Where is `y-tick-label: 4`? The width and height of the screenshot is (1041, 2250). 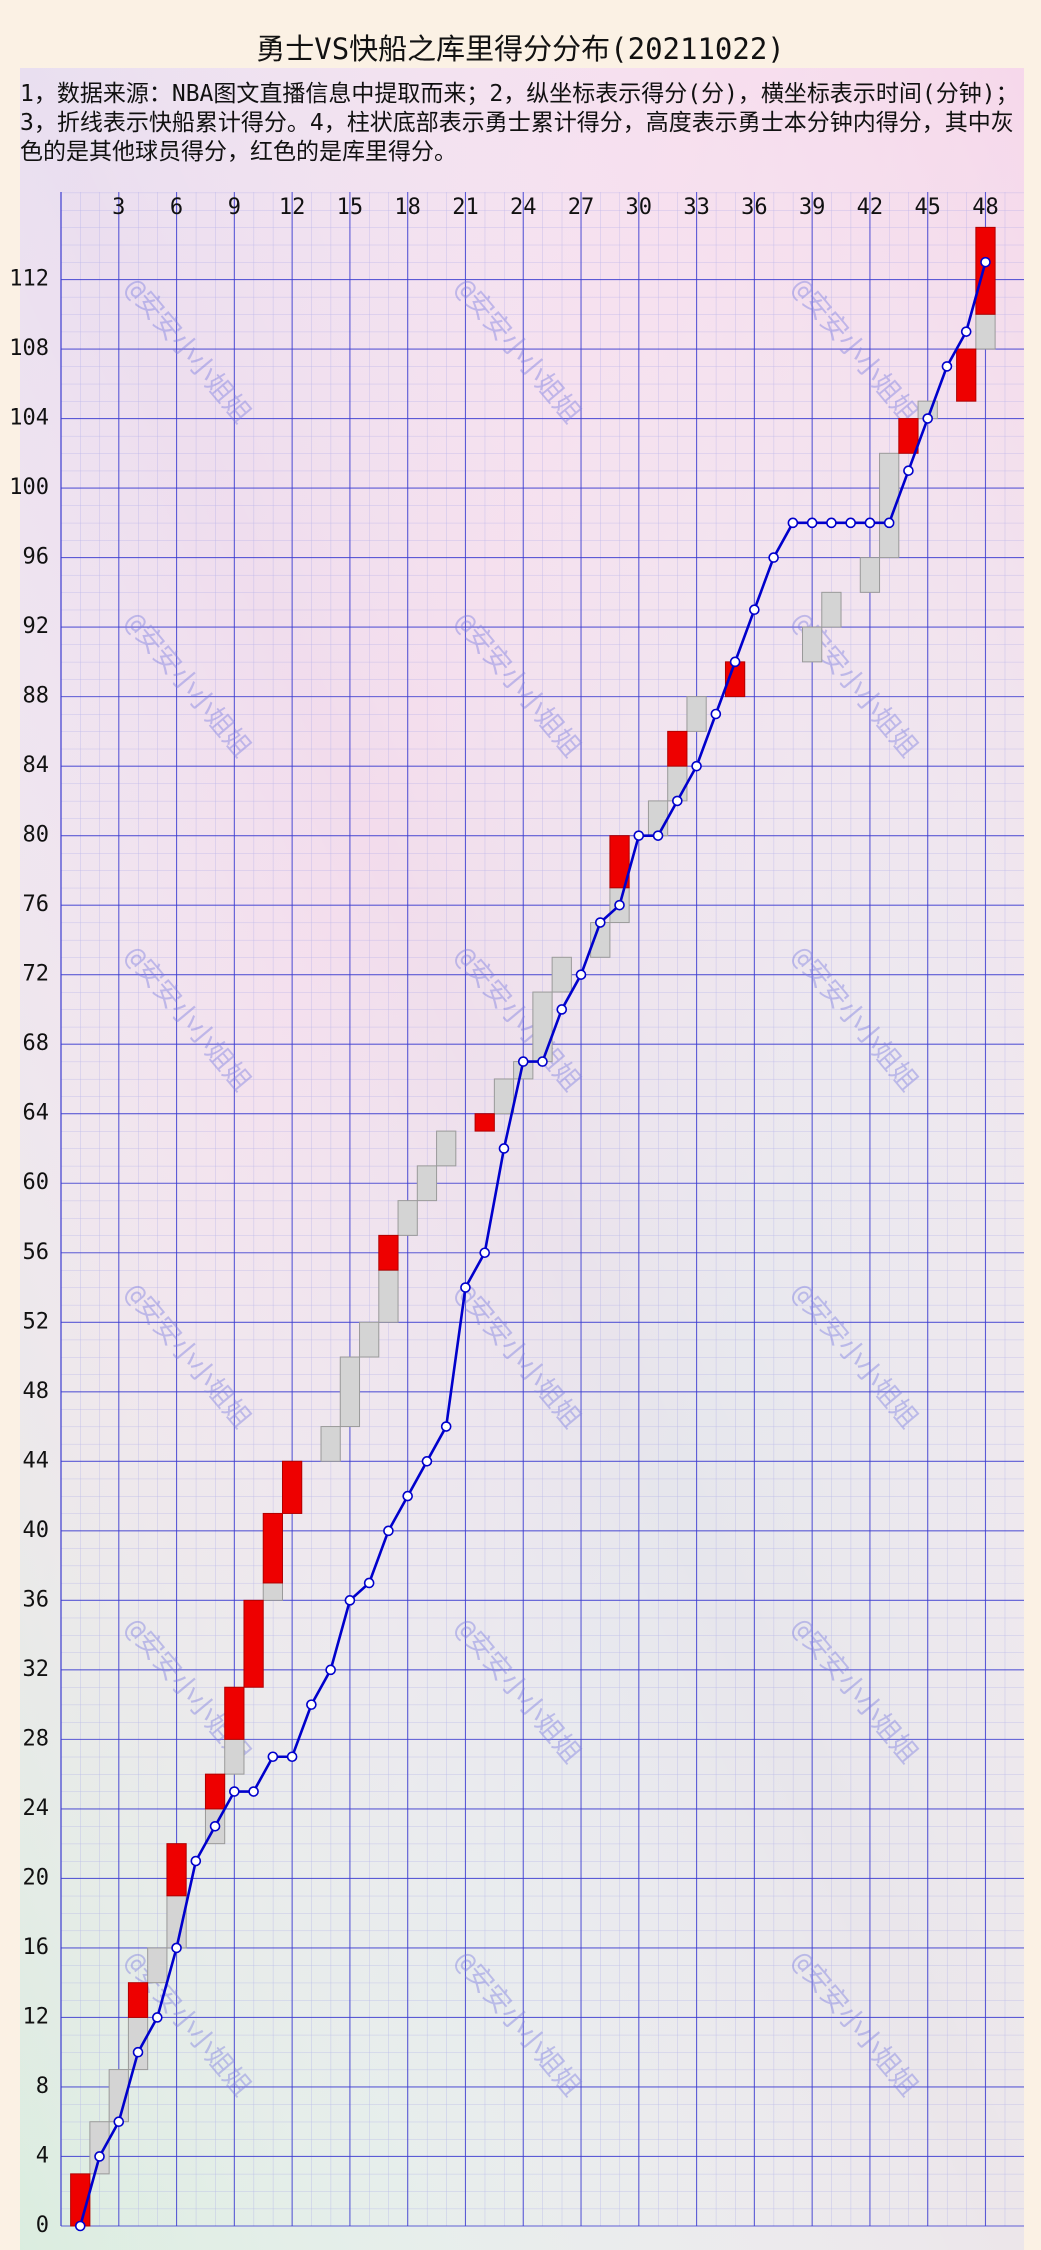 y-tick-label: 4 is located at coordinates (42, 2155).